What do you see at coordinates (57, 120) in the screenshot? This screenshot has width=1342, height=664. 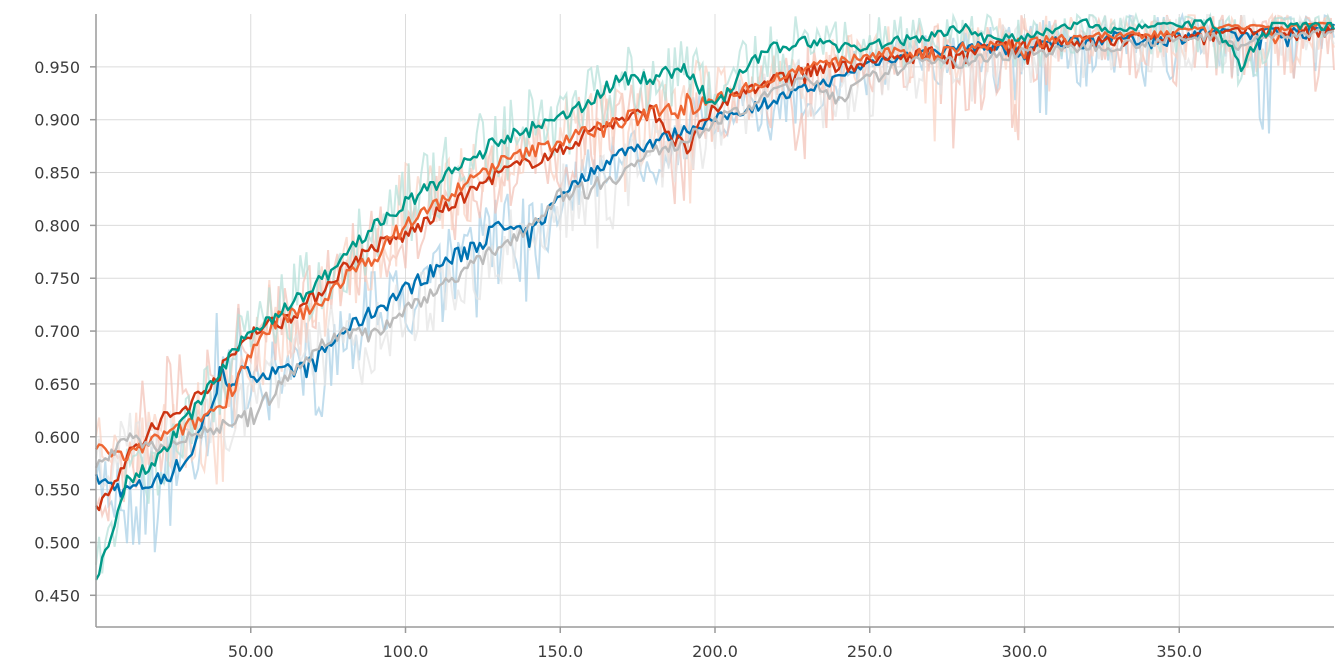 I see `y-tick-label: 0.900` at bounding box center [57, 120].